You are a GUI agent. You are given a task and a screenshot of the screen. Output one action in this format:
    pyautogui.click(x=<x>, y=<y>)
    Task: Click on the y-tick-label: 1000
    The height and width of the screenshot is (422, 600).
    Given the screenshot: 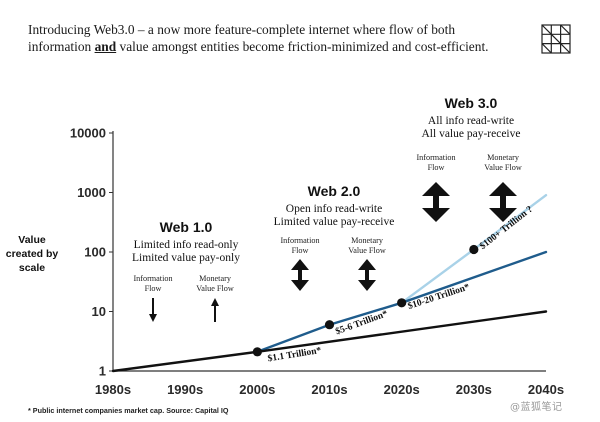 What is the action you would take?
    pyautogui.click(x=91, y=192)
    